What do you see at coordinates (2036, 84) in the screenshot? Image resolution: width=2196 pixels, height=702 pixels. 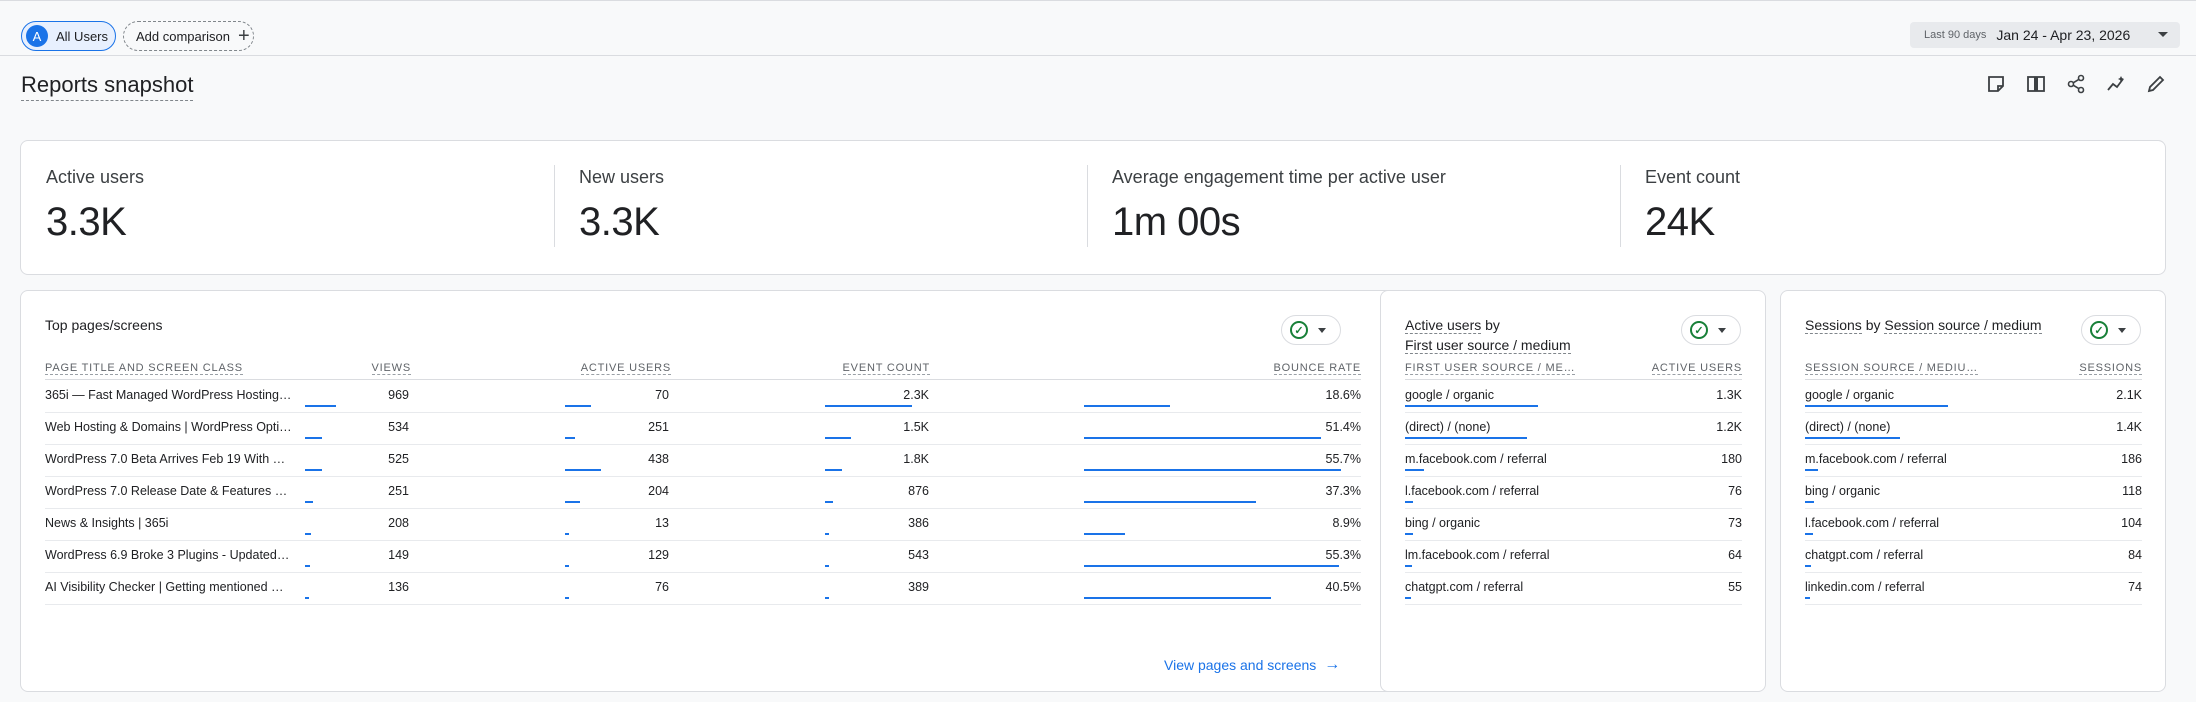 I see `compare-columns-icon` at bounding box center [2036, 84].